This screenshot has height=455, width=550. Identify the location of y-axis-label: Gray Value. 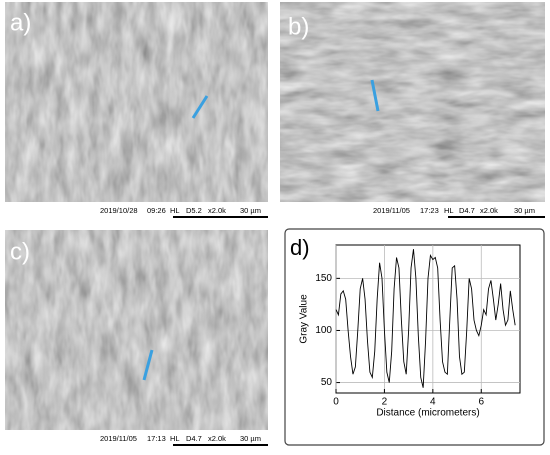
(304, 319).